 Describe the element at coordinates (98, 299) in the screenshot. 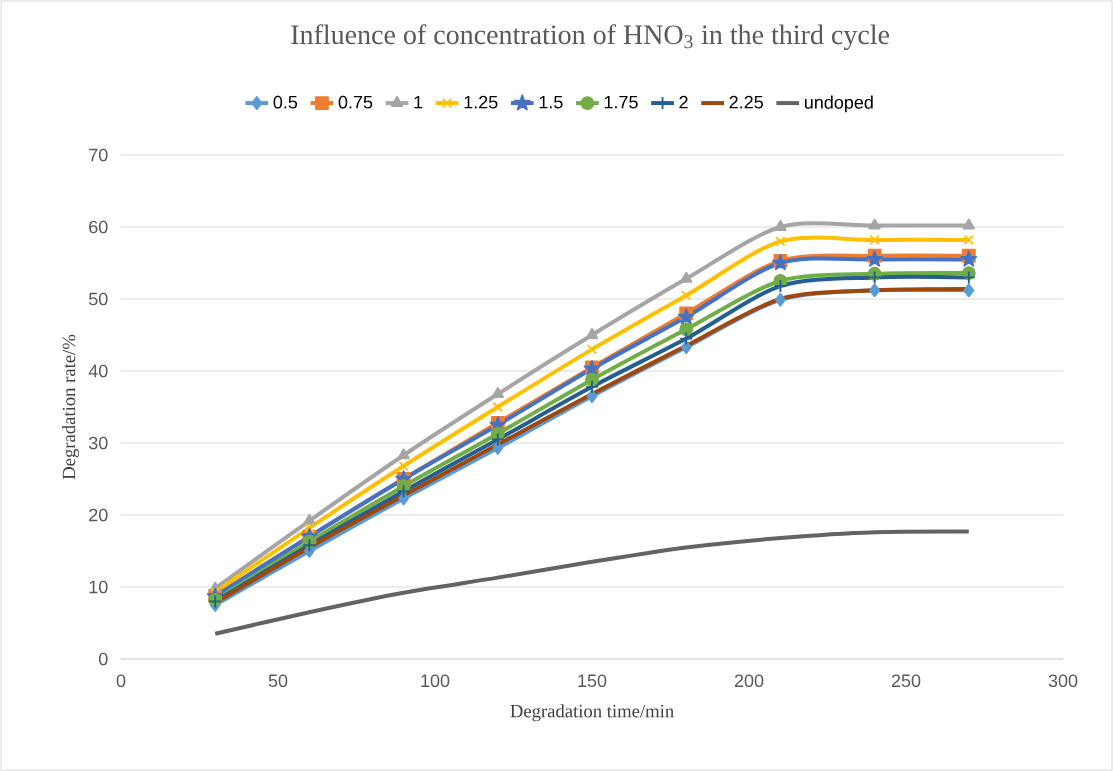

I see `y-tick-label: 50` at that location.